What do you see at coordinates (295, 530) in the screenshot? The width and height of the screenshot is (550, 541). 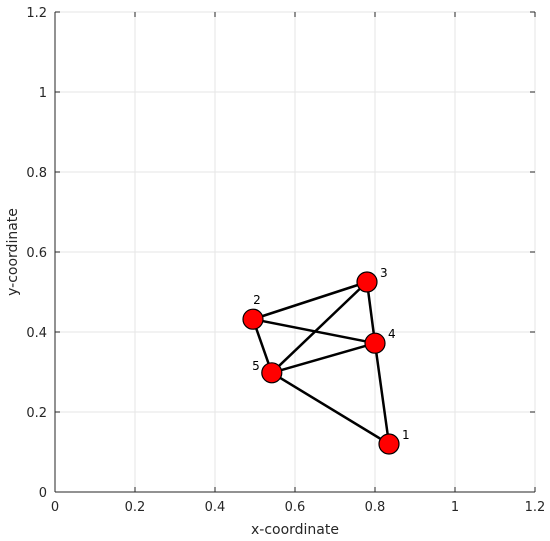 I see `x-axis-label: x-coordinate` at bounding box center [295, 530].